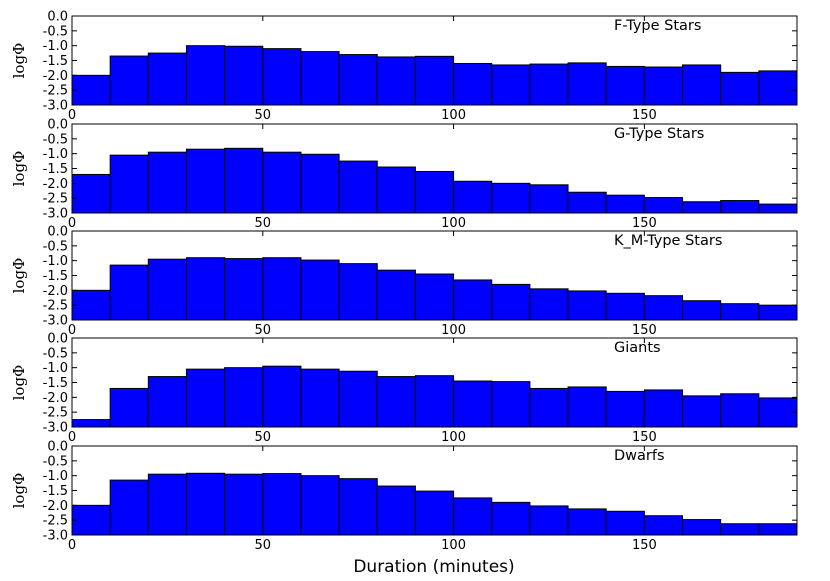  Describe the element at coordinates (659, 134) in the screenshot. I see `panel-title: G-Type Stars` at that location.